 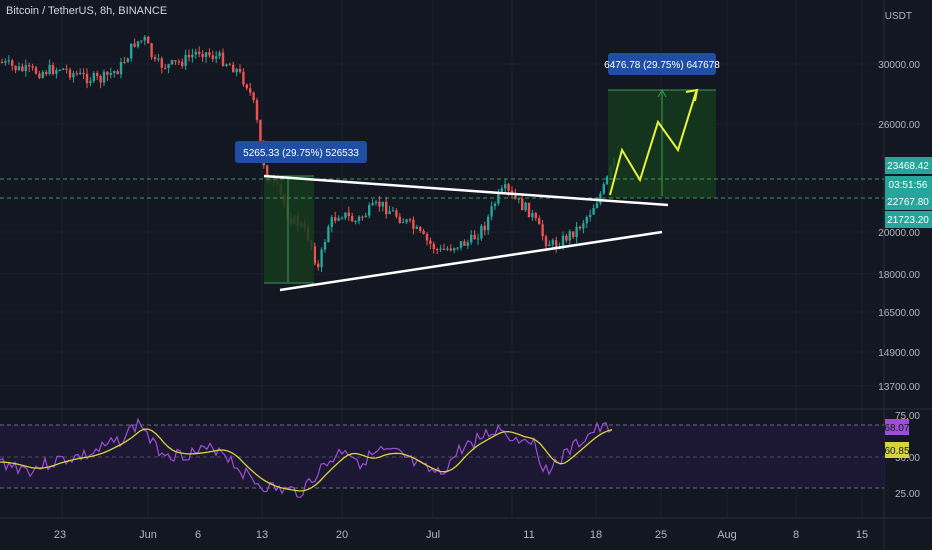 I want to click on price-axis-label: 20000.00, so click(x=899, y=233).